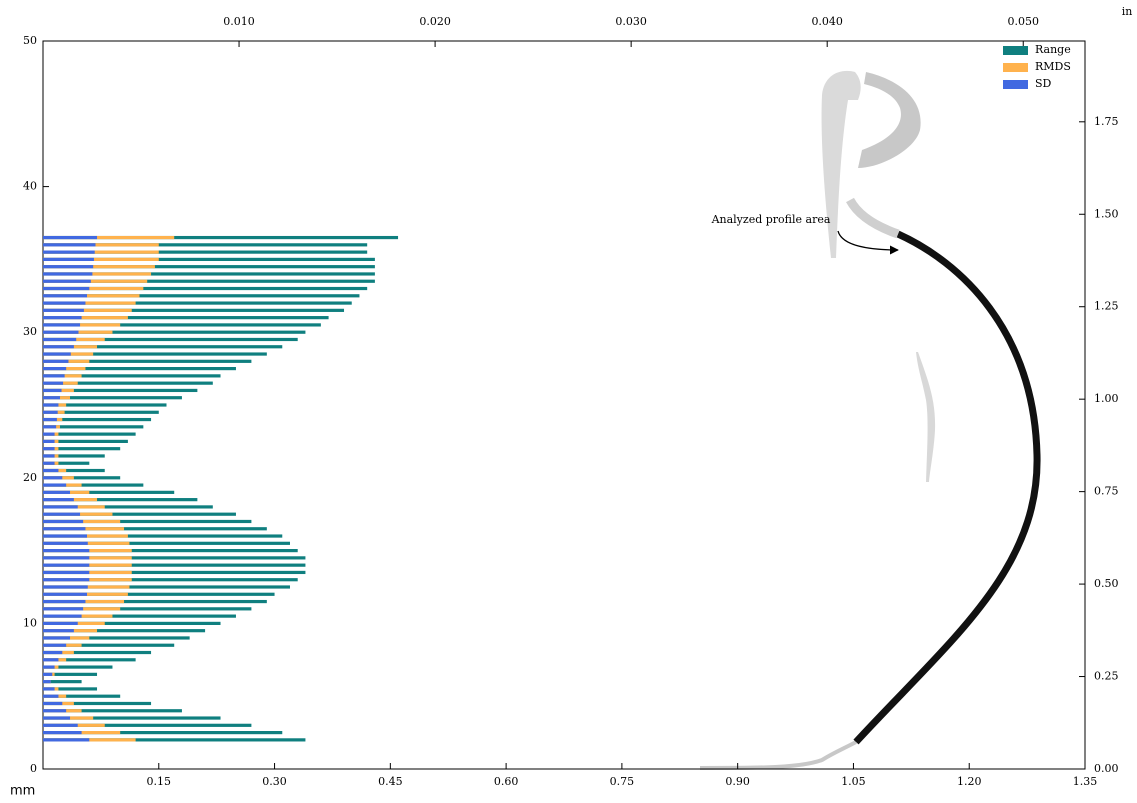  Describe the element at coordinates (771, 219) in the screenshot. I see `annotation: Analyzed profile area` at that location.